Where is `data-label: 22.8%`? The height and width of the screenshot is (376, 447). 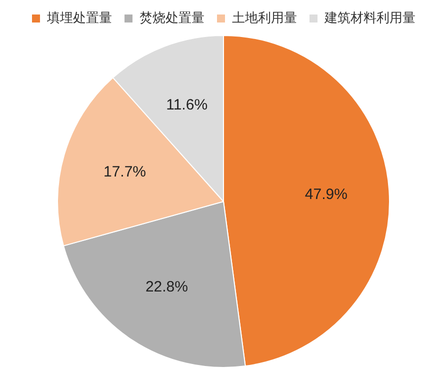 data-label: 22.8% is located at coordinates (166, 287).